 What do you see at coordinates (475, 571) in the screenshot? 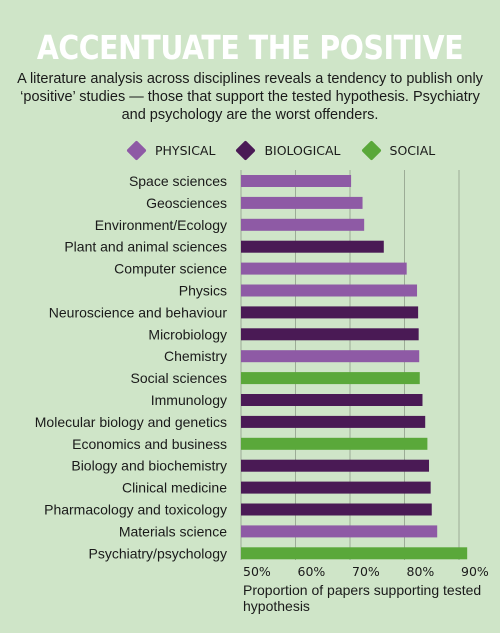
I see `x-tick-label: 90%` at bounding box center [475, 571].